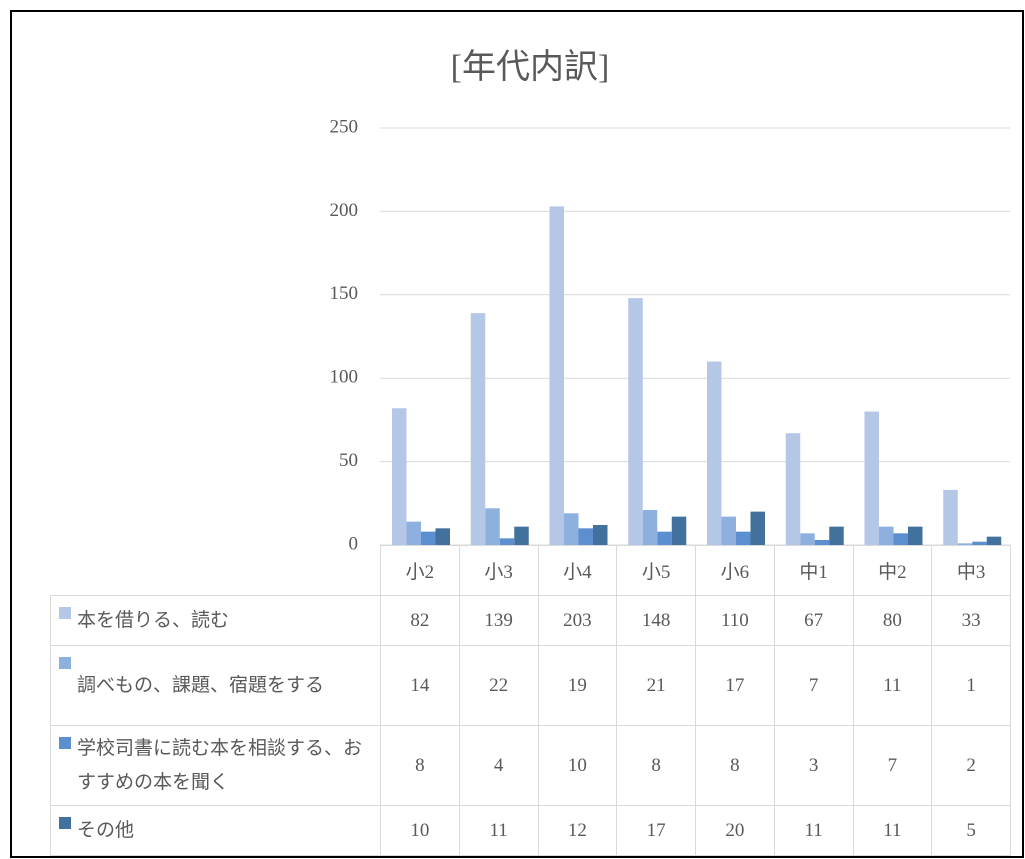 This screenshot has width=1025, height=859. What do you see at coordinates (577, 620) in the screenshot?
I see `table-value: 203` at bounding box center [577, 620].